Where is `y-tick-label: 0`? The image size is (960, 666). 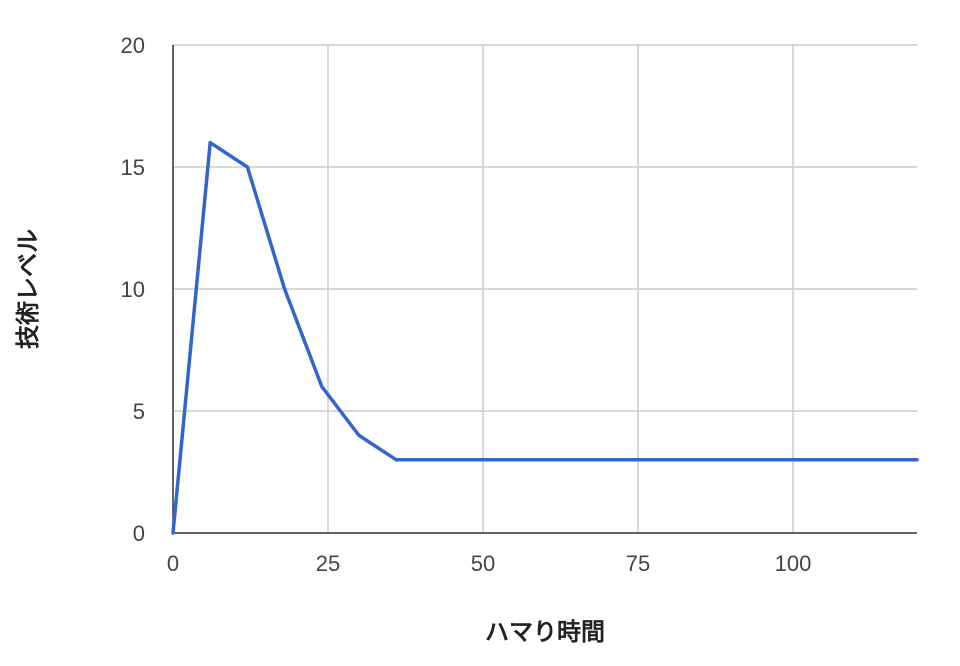
y-tick-label: 0 is located at coordinates (139, 533).